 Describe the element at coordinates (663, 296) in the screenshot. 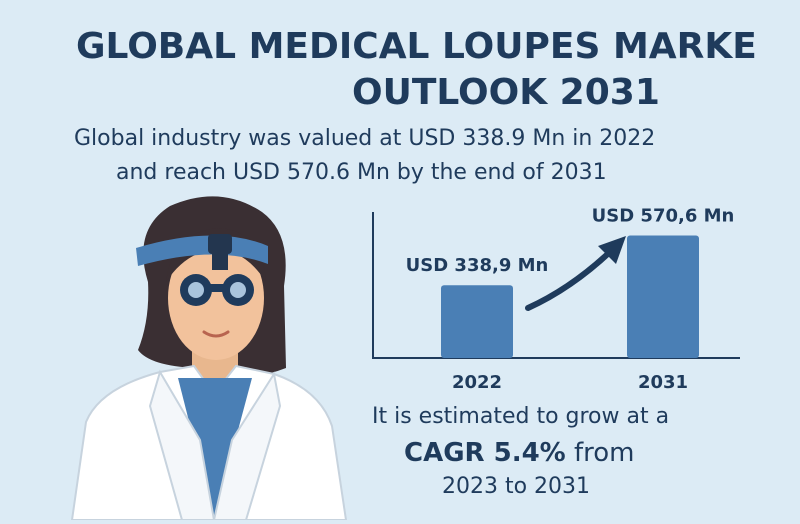

I see `bar-2031` at that location.